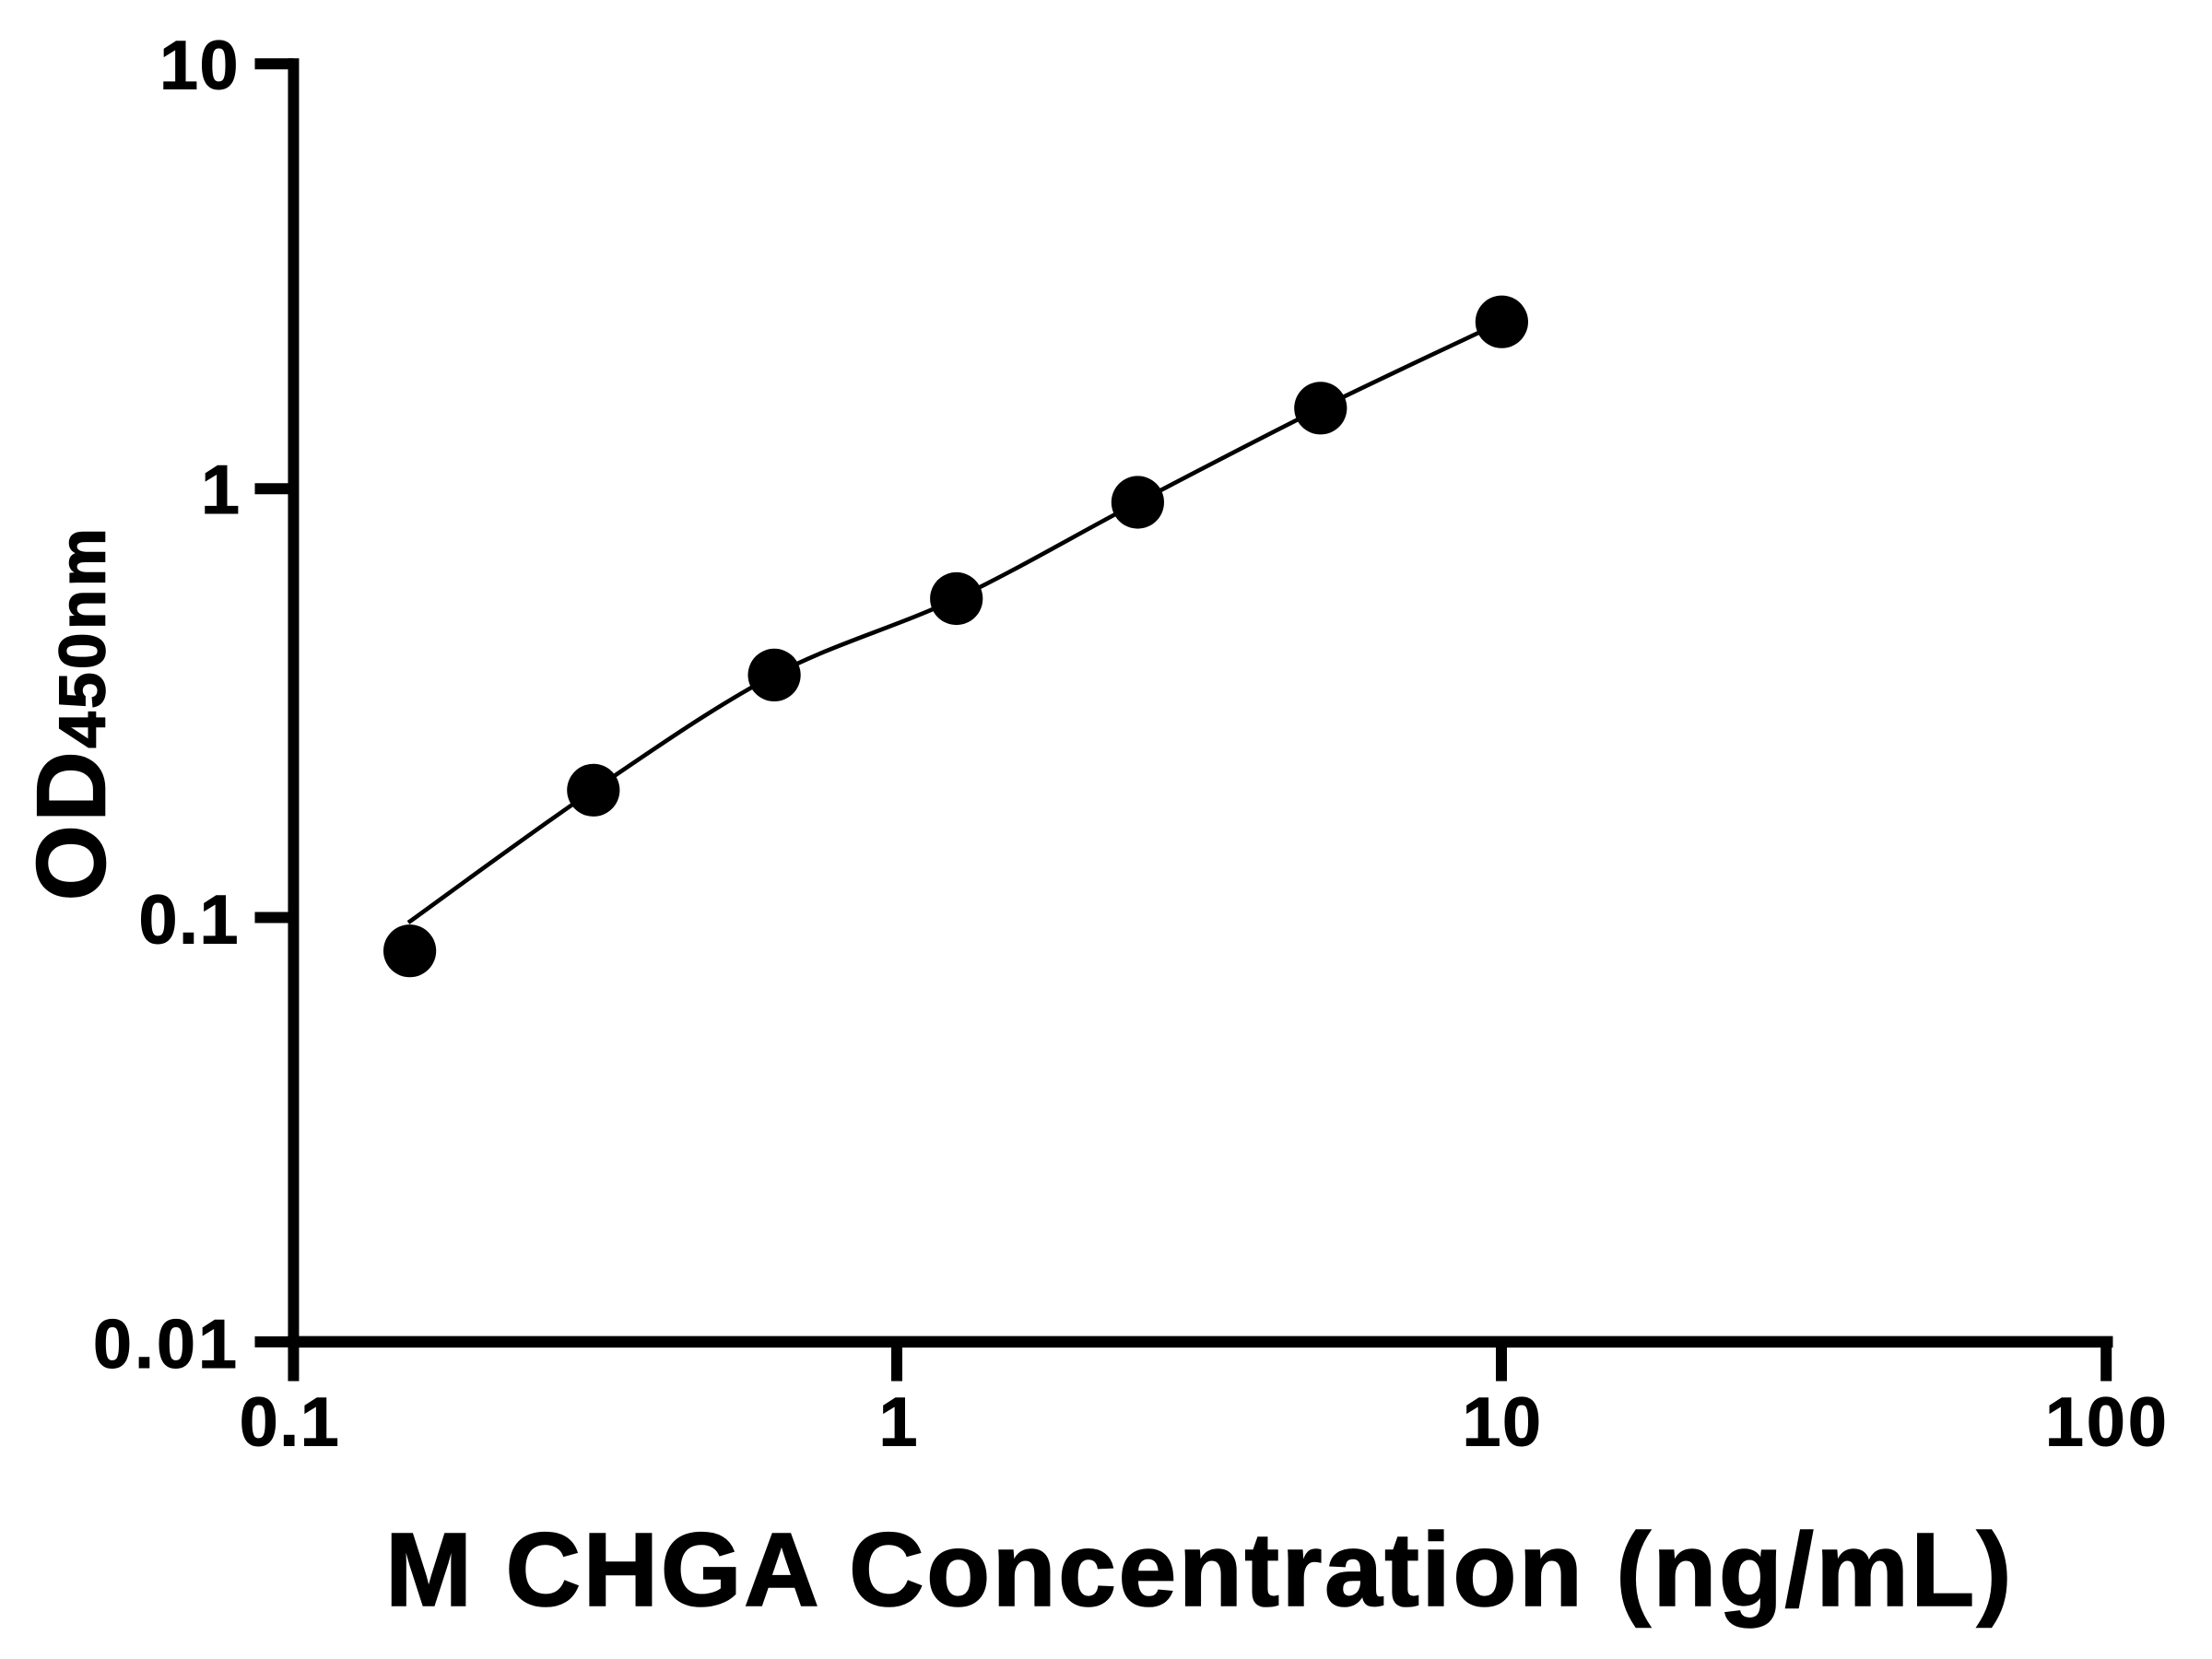  Describe the element at coordinates (166, 1343) in the screenshot. I see `svg-text: 0.01` at that location.